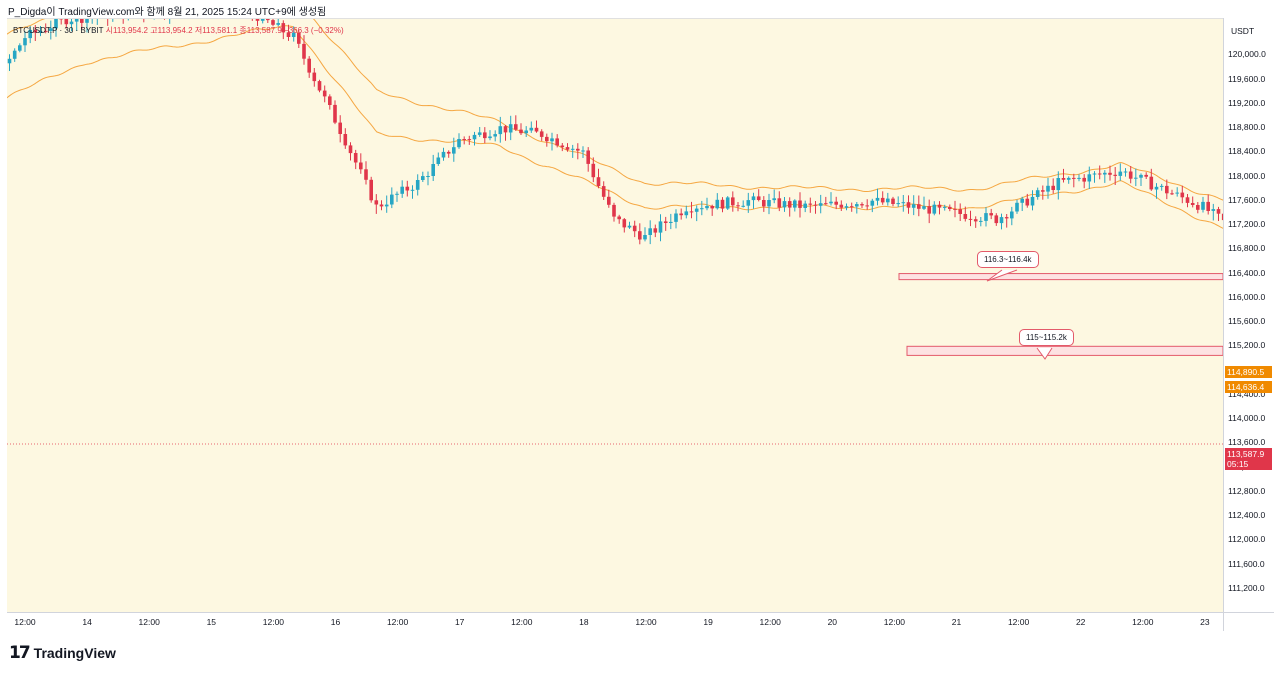 The height and width of the screenshot is (673, 1280). Describe the element at coordinates (1080, 622) in the screenshot. I see `time-tick-label: 22` at that location.